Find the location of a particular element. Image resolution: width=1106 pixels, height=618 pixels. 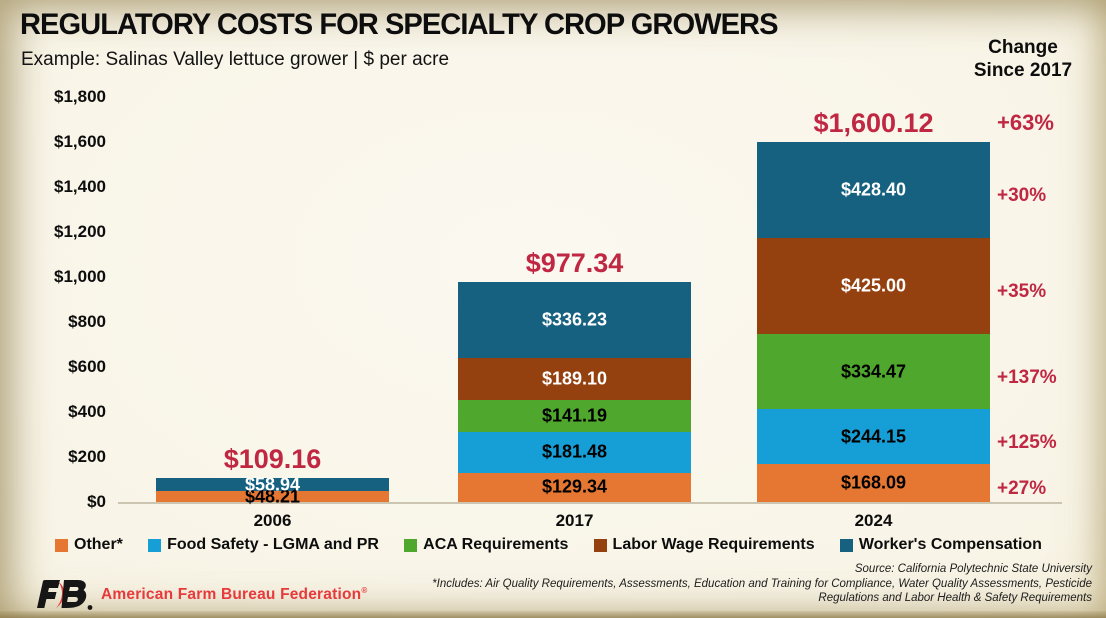

page-bottom-edge is located at coordinates (553, 614).